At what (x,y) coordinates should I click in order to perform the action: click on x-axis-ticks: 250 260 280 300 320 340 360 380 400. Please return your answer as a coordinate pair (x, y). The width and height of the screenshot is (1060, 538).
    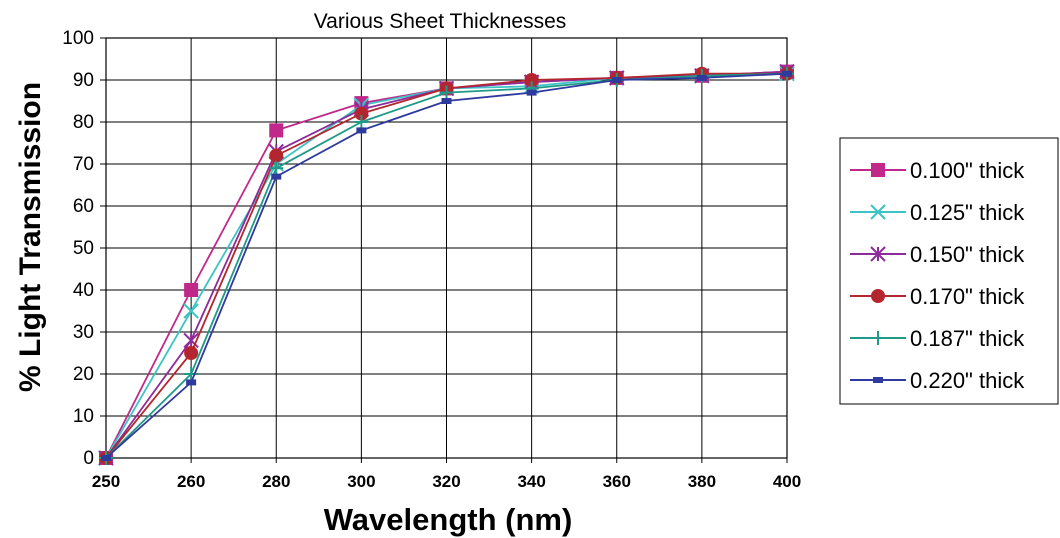
    Looking at the image, I should click on (446, 474).